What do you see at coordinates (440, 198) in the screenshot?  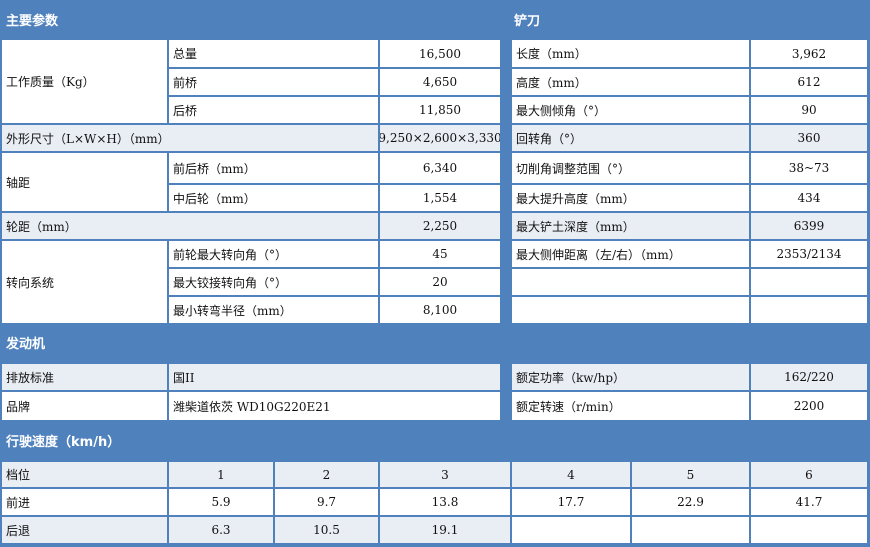 I see `wheelbase-item-value: 1,554` at bounding box center [440, 198].